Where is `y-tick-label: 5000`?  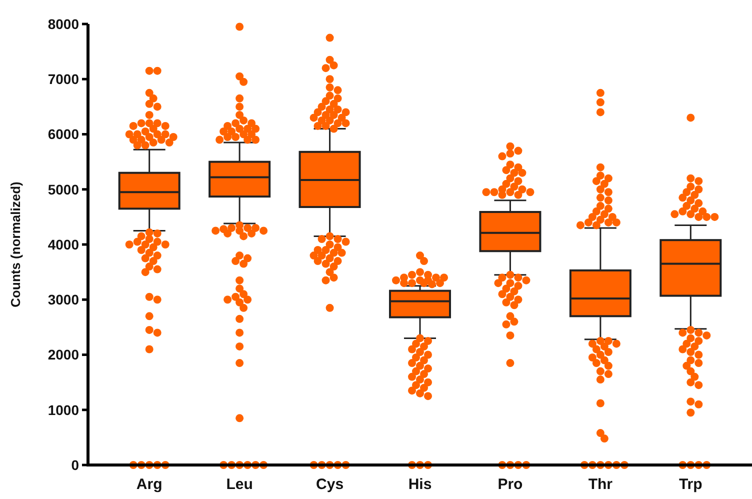 y-tick-label: 5000 is located at coordinates (64, 189).